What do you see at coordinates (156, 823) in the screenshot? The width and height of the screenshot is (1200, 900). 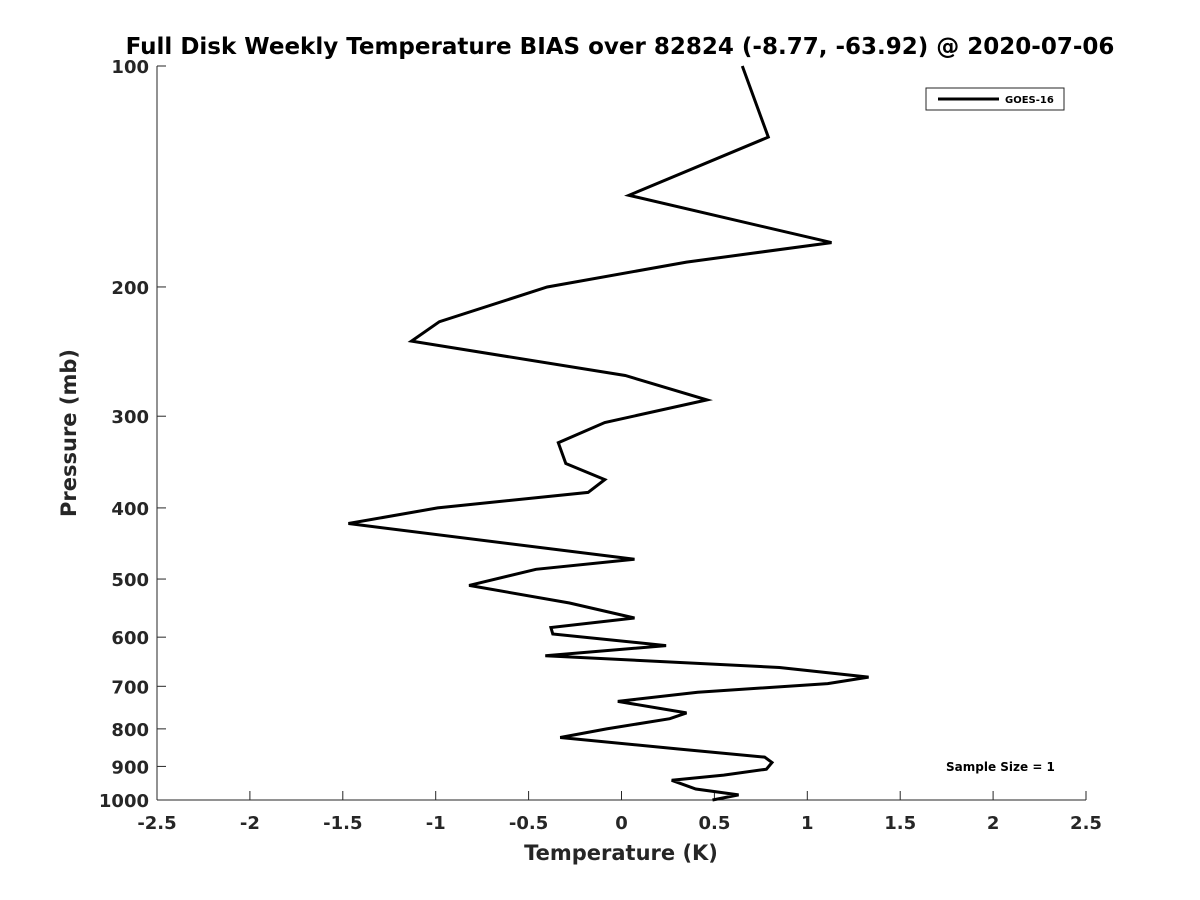 I see `x-tick-label: -2.5` at bounding box center [156, 823].